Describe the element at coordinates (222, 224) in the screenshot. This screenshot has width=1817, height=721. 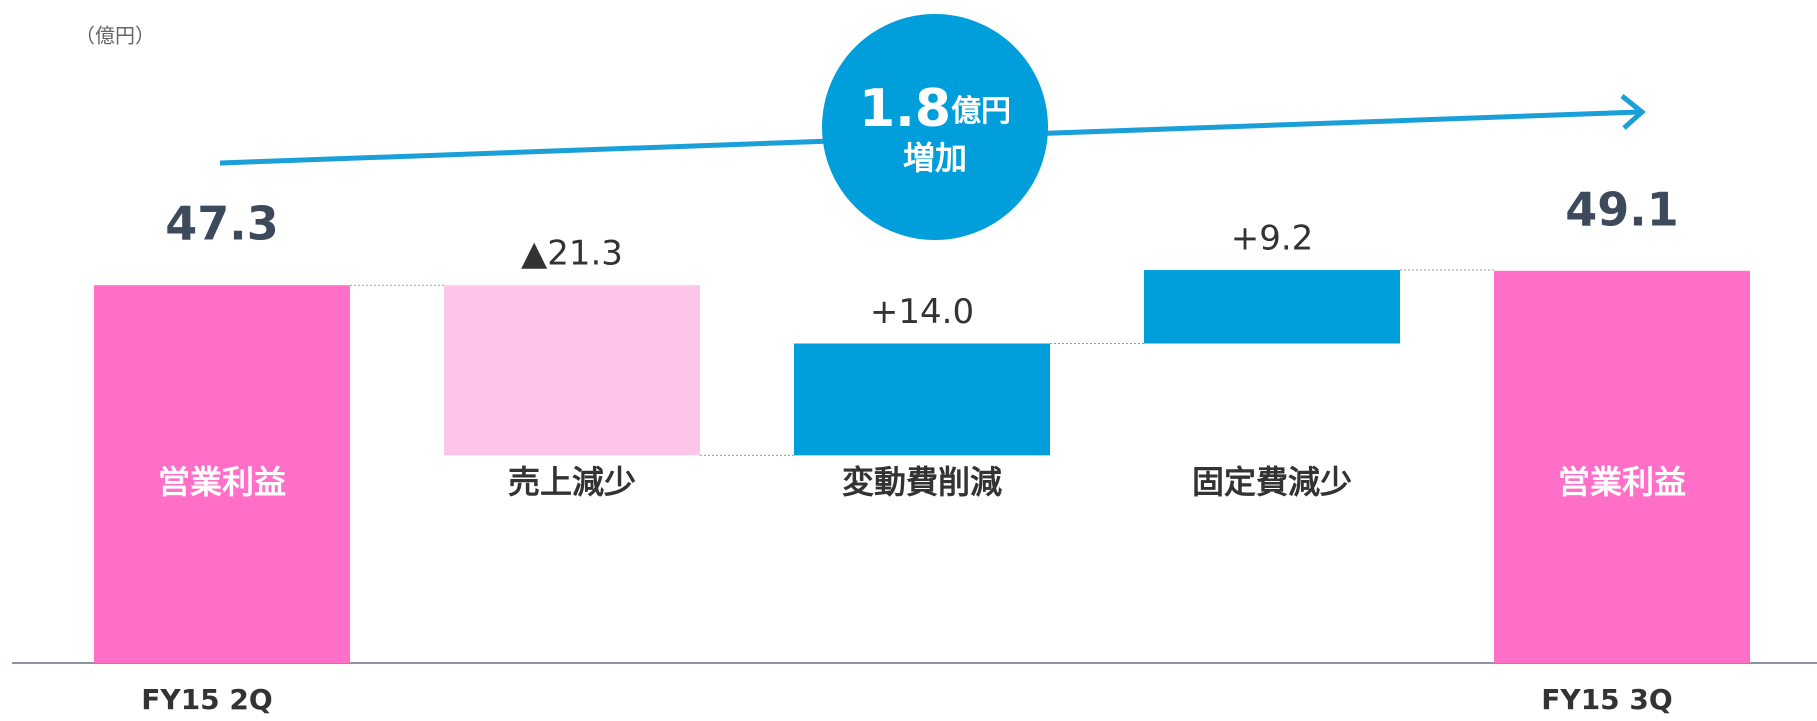
I see `value-label: 47.3` at that location.